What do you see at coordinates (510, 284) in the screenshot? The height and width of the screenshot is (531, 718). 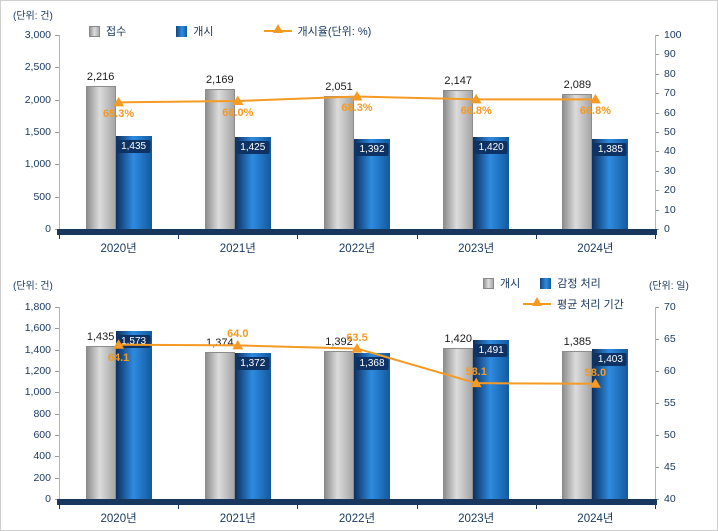 I see `legend-label: 개시` at bounding box center [510, 284].